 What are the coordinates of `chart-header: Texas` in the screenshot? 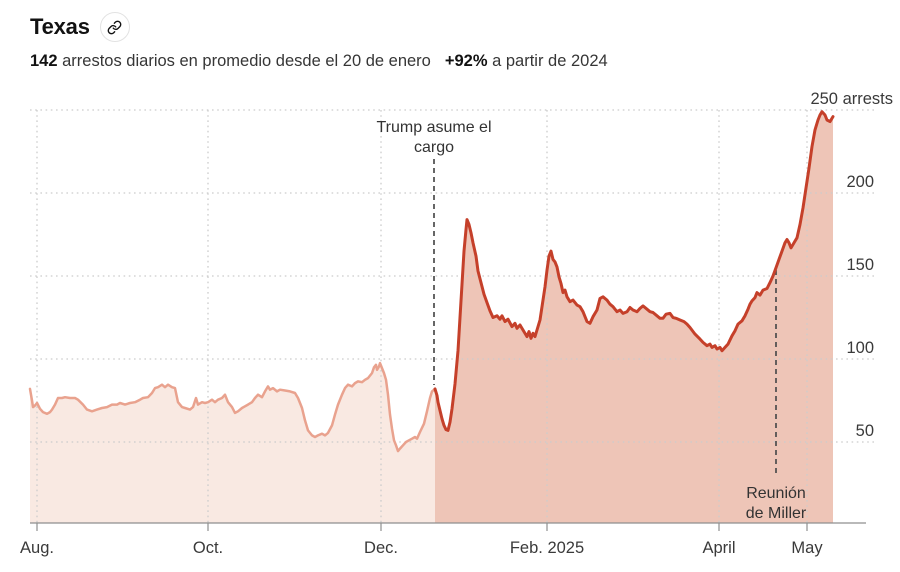 It's located at (80, 27).